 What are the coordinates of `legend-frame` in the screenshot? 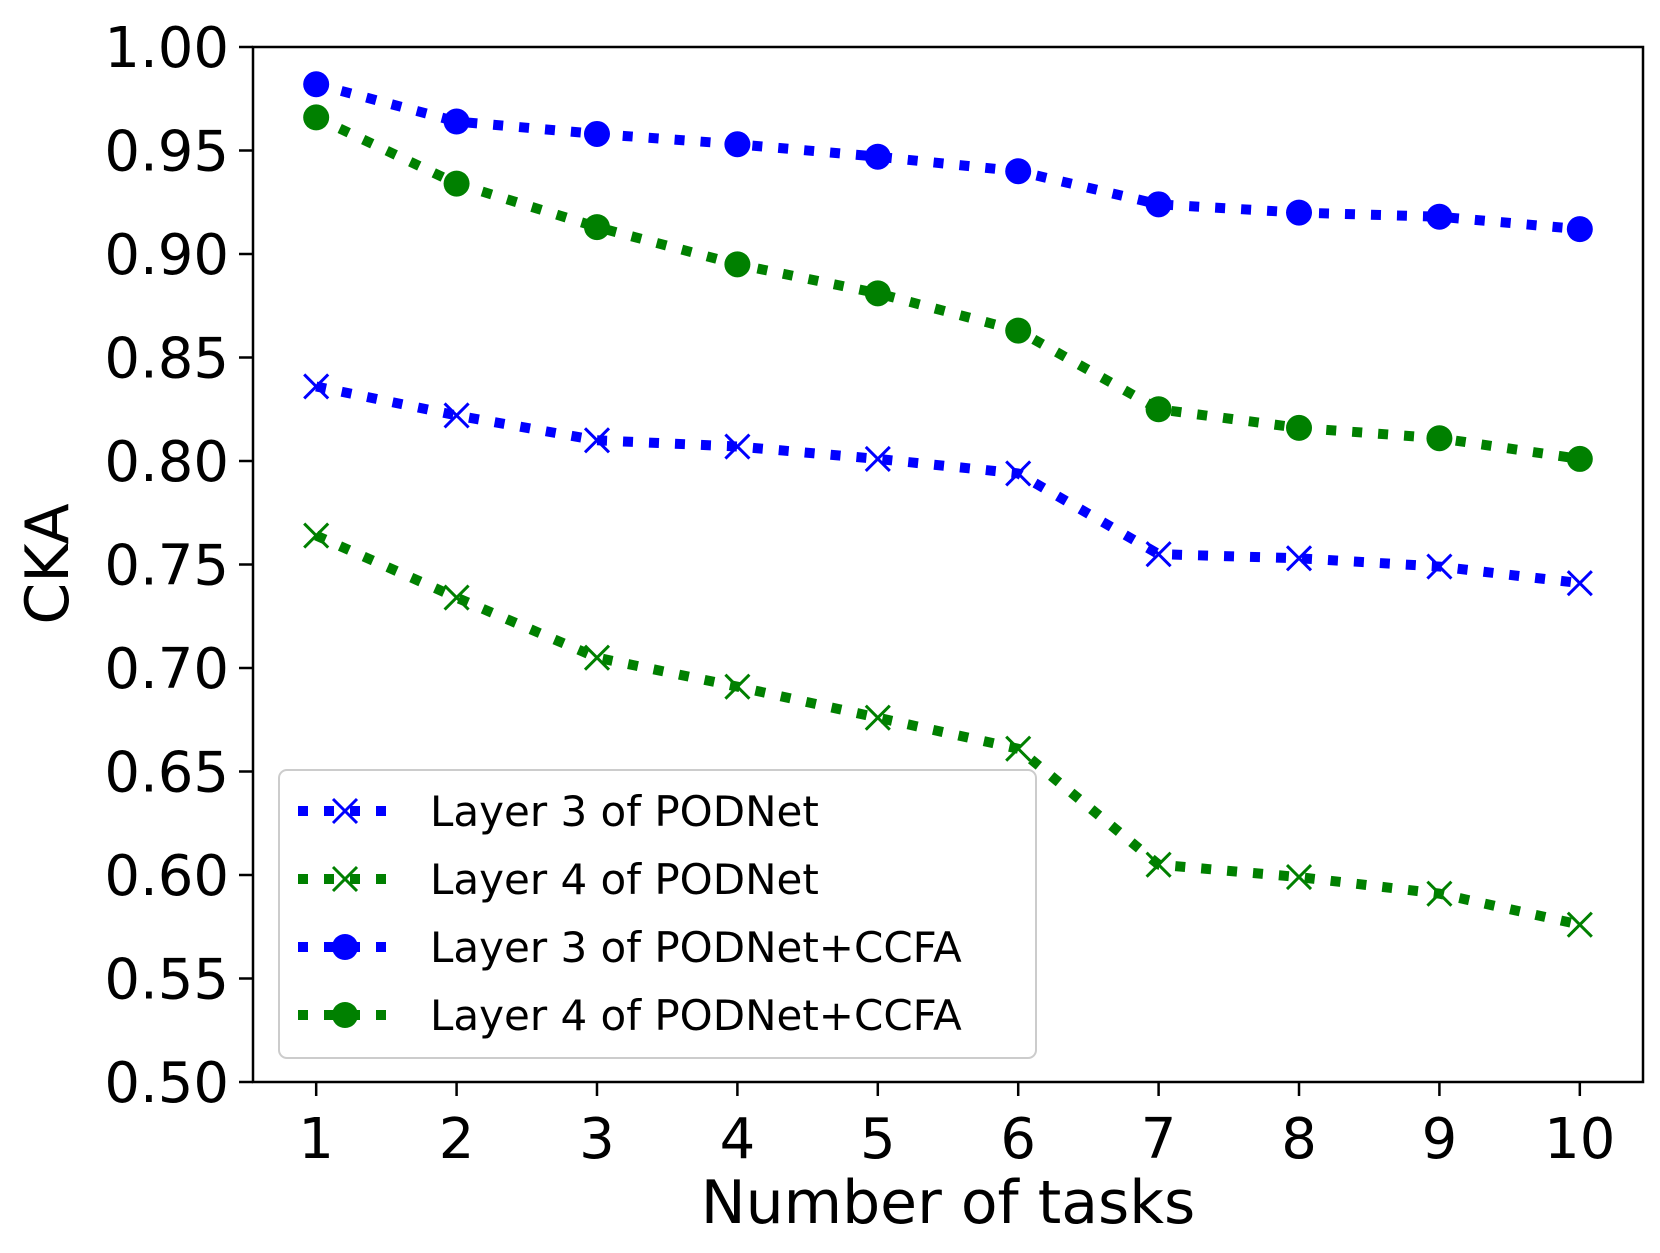 It's located at (657, 914).